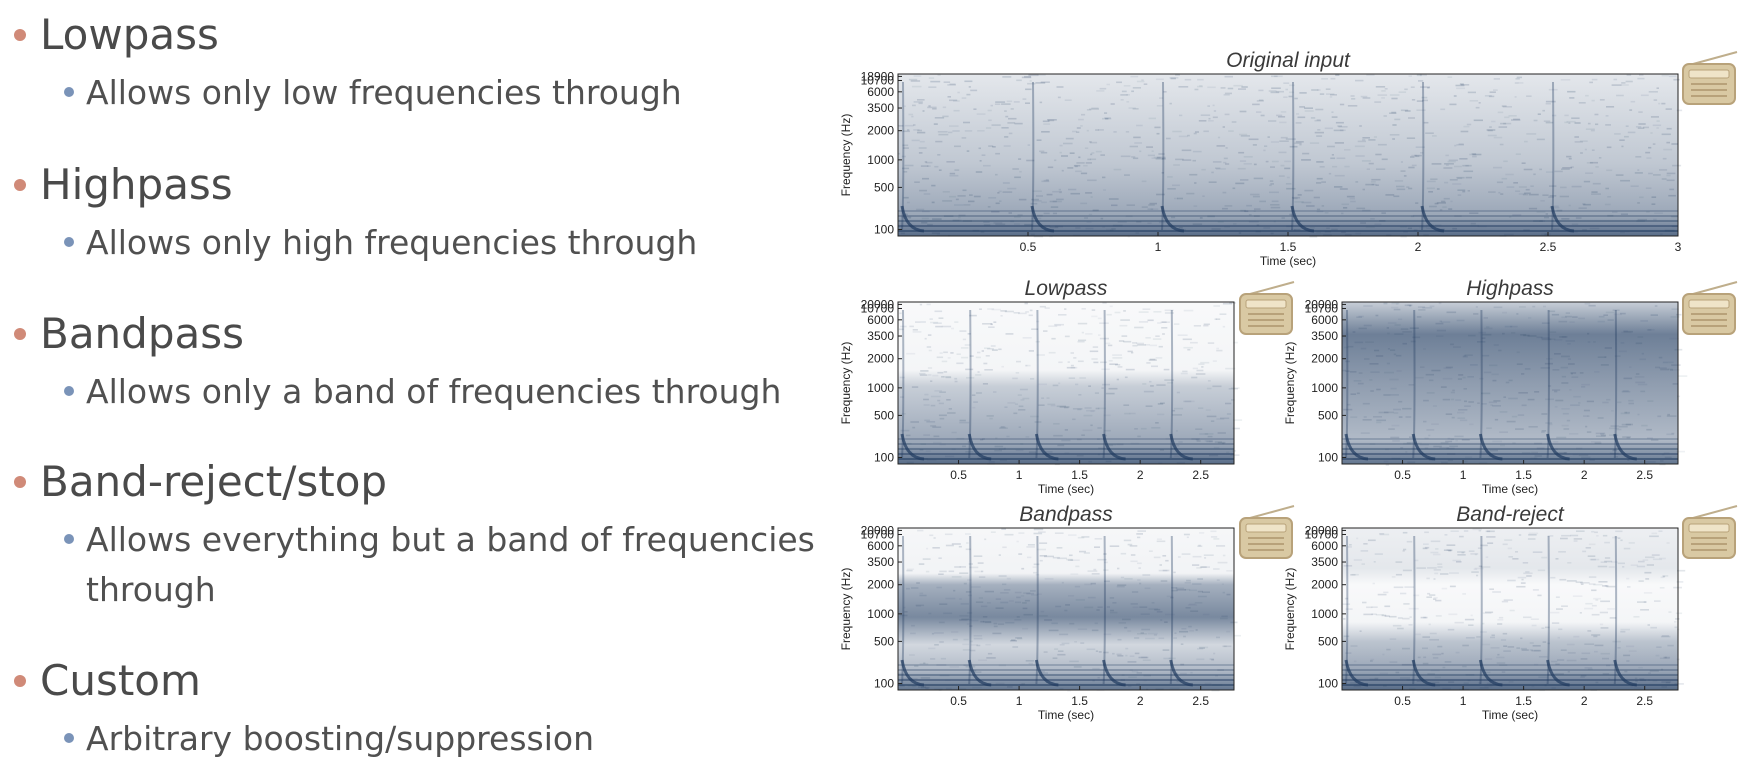 The height and width of the screenshot is (776, 1746). What do you see at coordinates (1019, 701) in the screenshot?
I see `x-tick-label: 1` at bounding box center [1019, 701].